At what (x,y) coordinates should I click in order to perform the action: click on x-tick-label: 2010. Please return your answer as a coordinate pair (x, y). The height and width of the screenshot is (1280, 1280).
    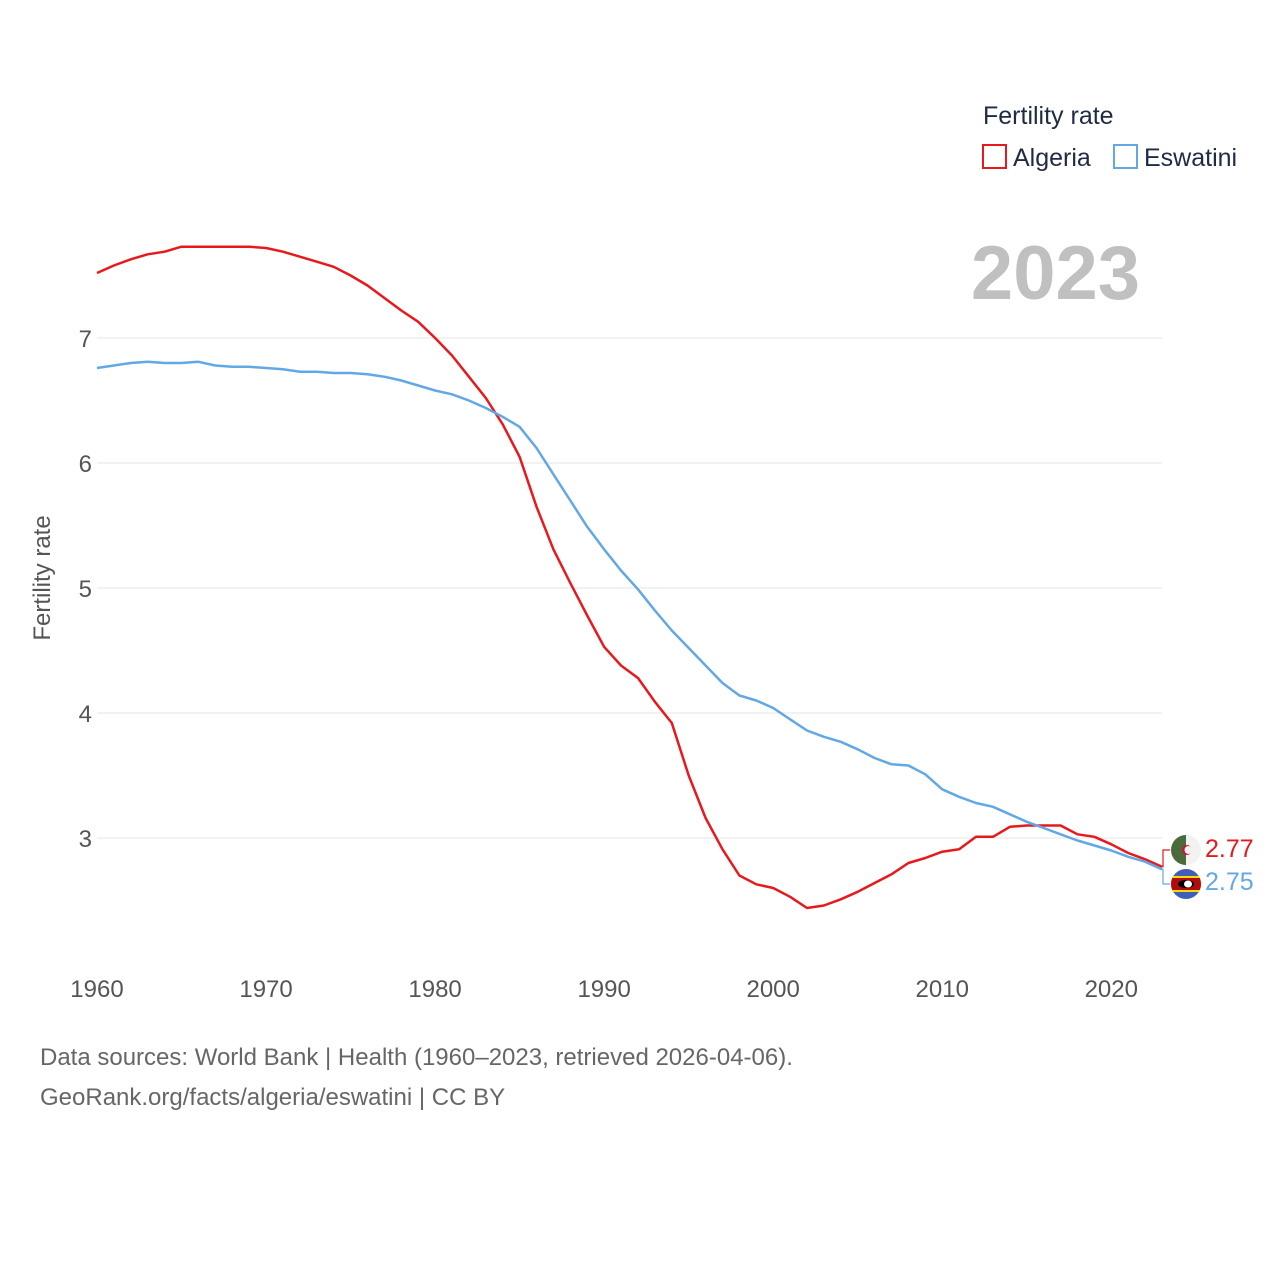
    Looking at the image, I should click on (942, 989).